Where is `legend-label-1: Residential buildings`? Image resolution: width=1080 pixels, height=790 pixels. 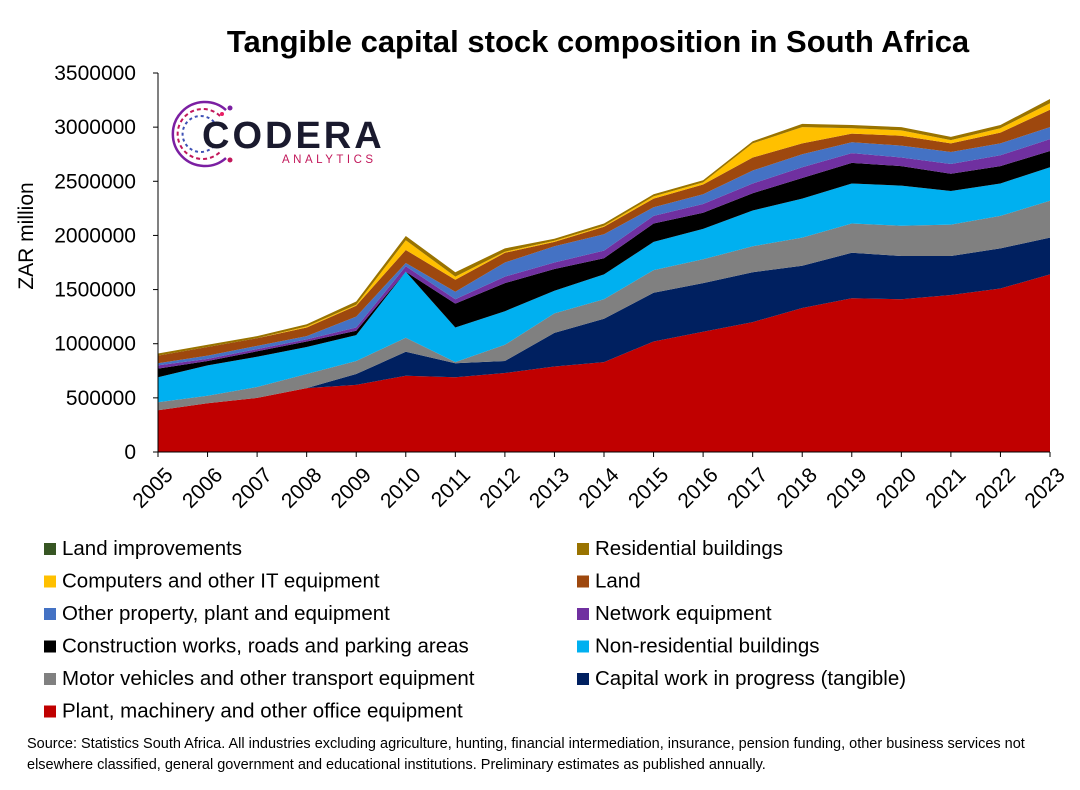
legend-label-1: Residential buildings is located at coordinates (689, 548).